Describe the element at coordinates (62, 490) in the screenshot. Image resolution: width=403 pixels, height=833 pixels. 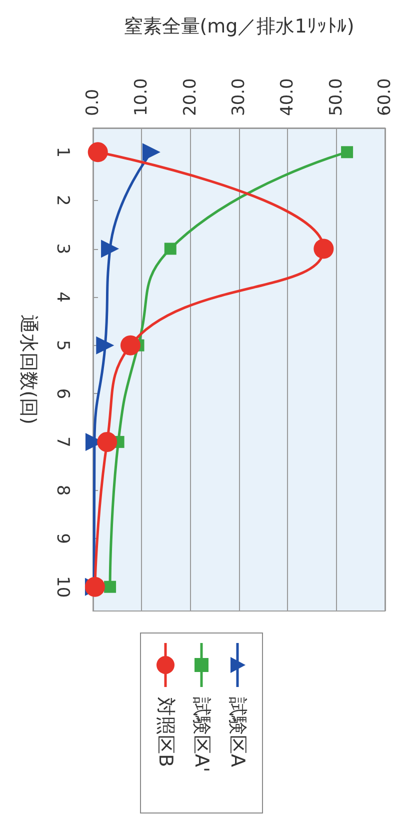
I see `y-tick-label: 8` at that location.